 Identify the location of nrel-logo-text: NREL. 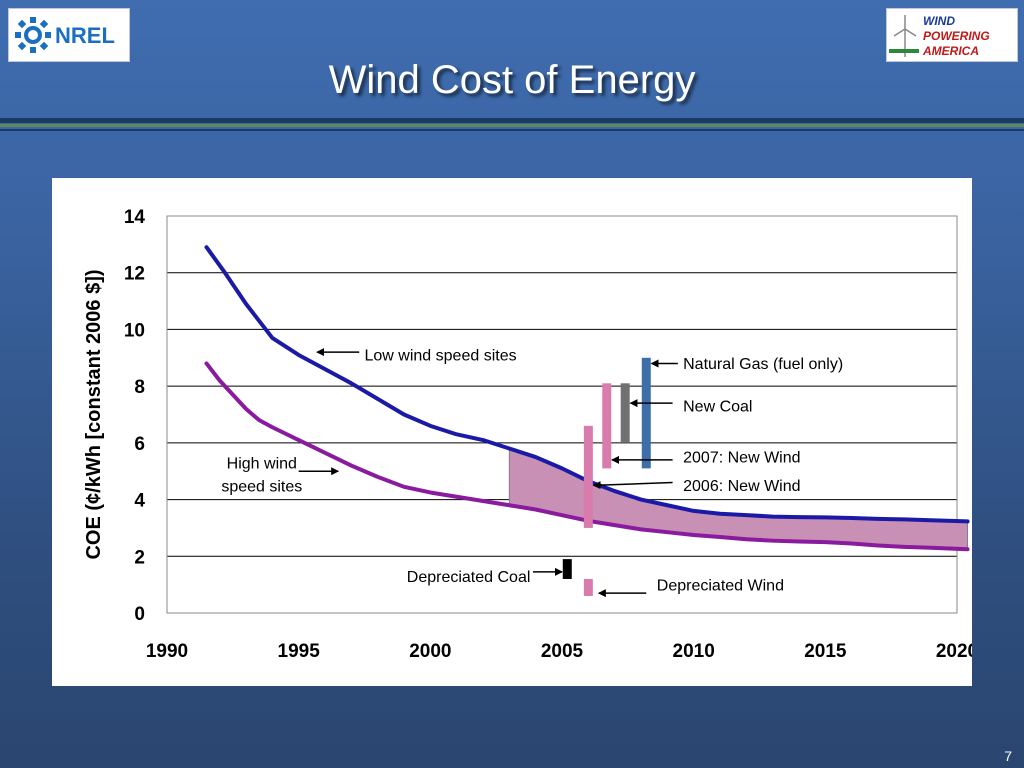
(85, 35).